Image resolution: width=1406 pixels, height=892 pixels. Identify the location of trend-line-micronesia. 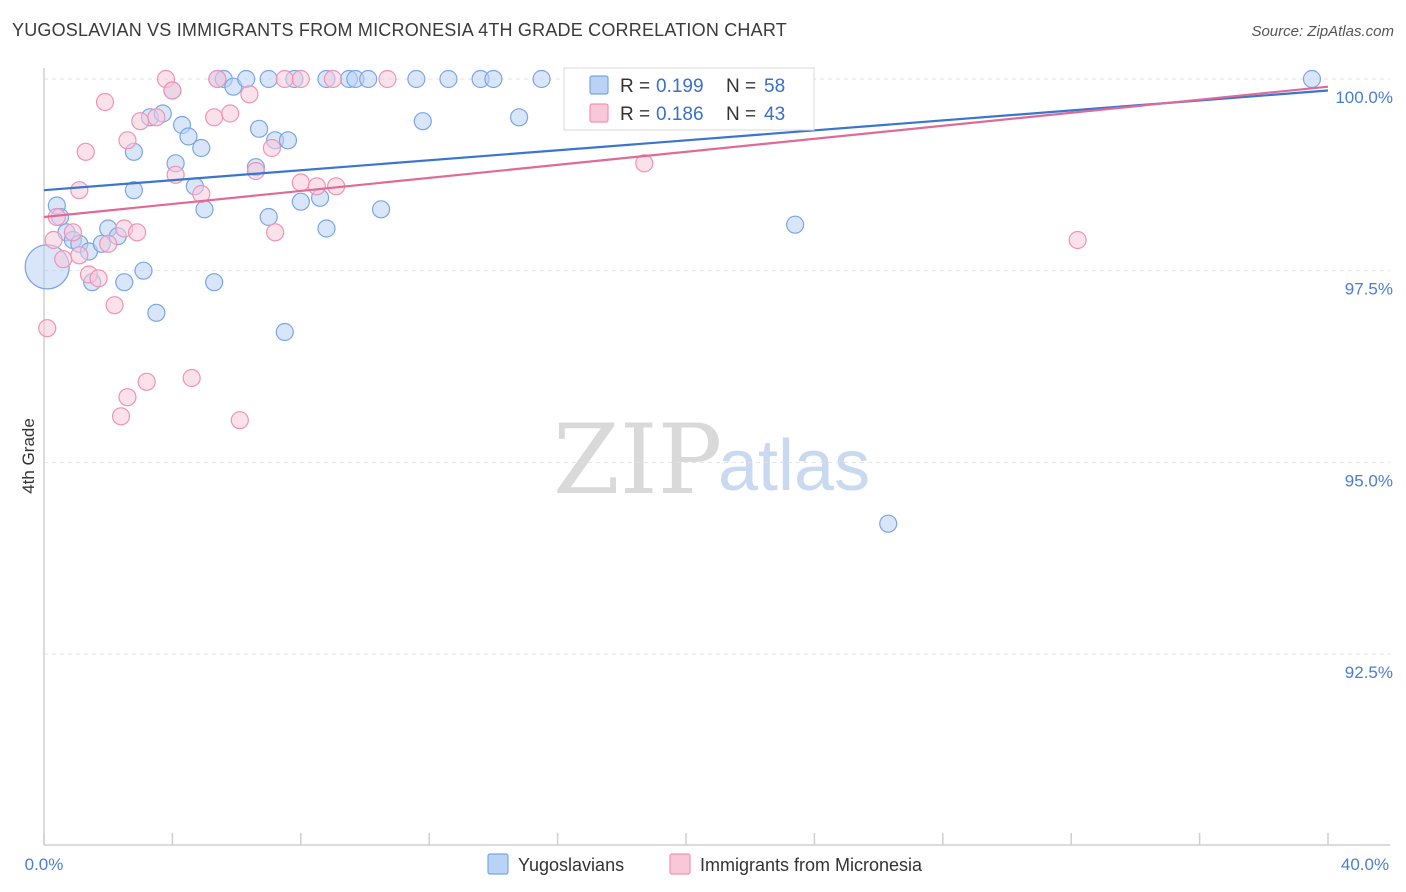
(686, 152).